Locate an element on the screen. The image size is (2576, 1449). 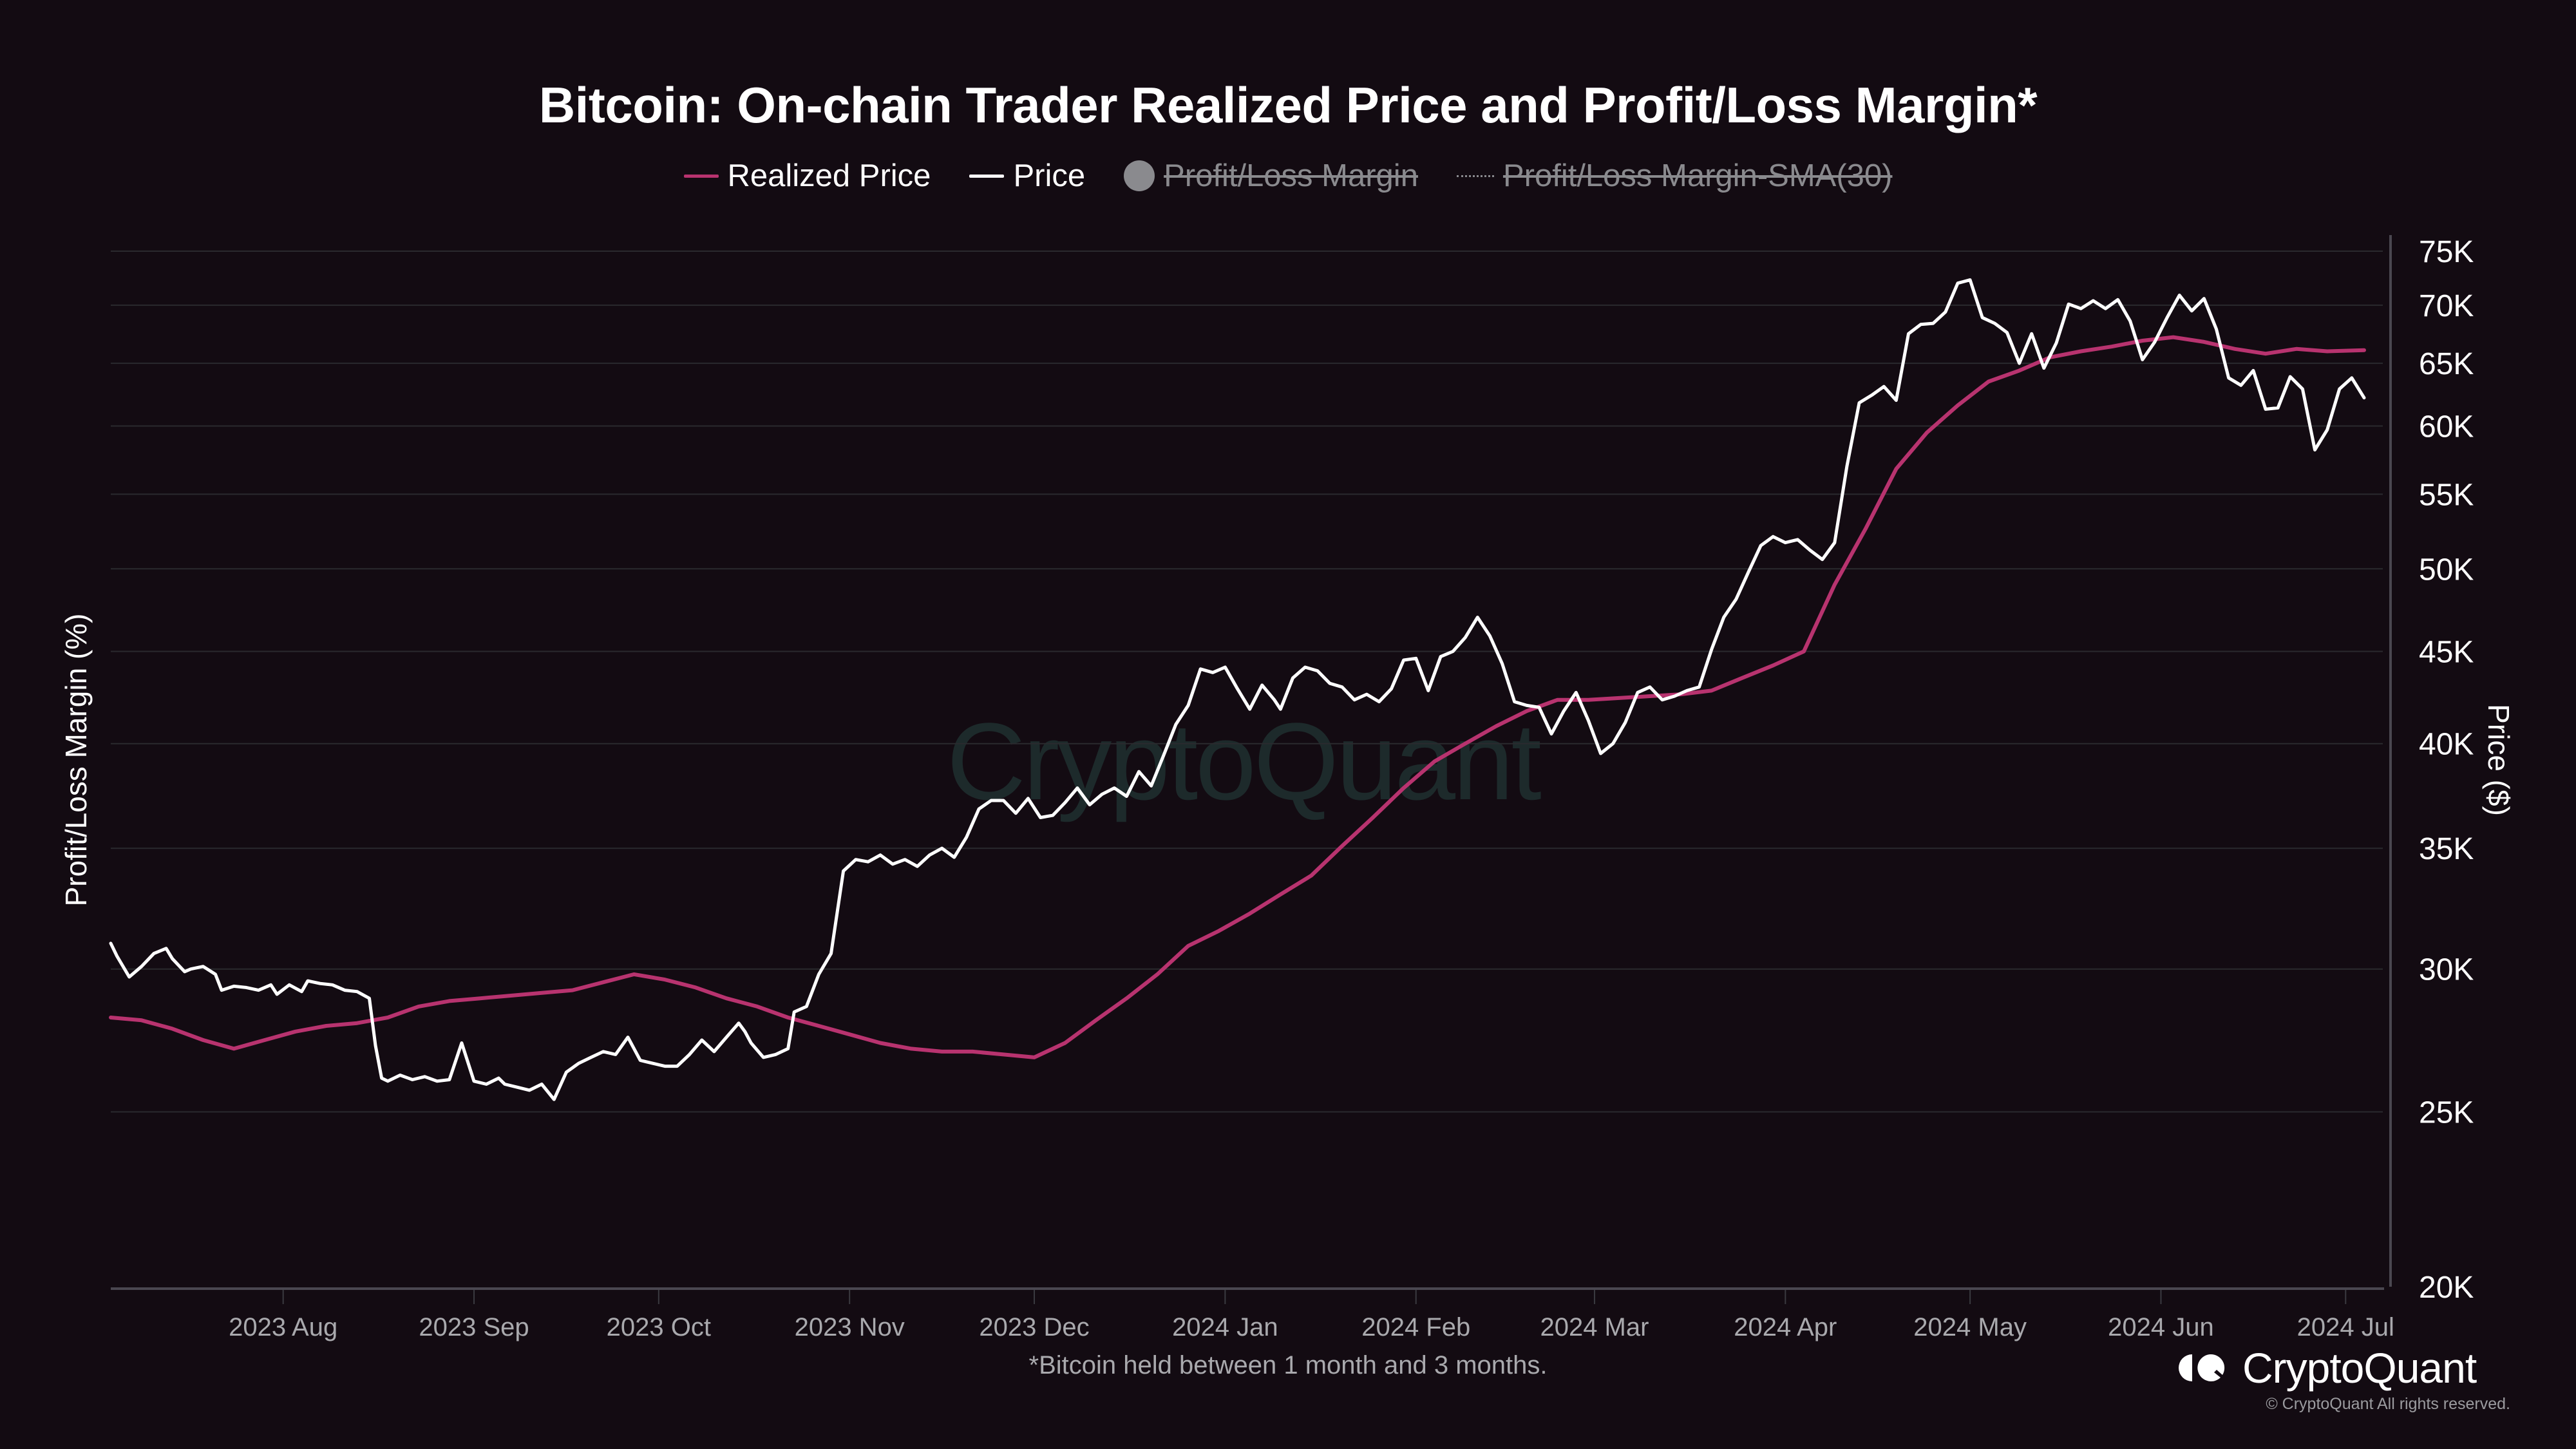
x-tick-label: 2023 Dec is located at coordinates (1034, 1327).